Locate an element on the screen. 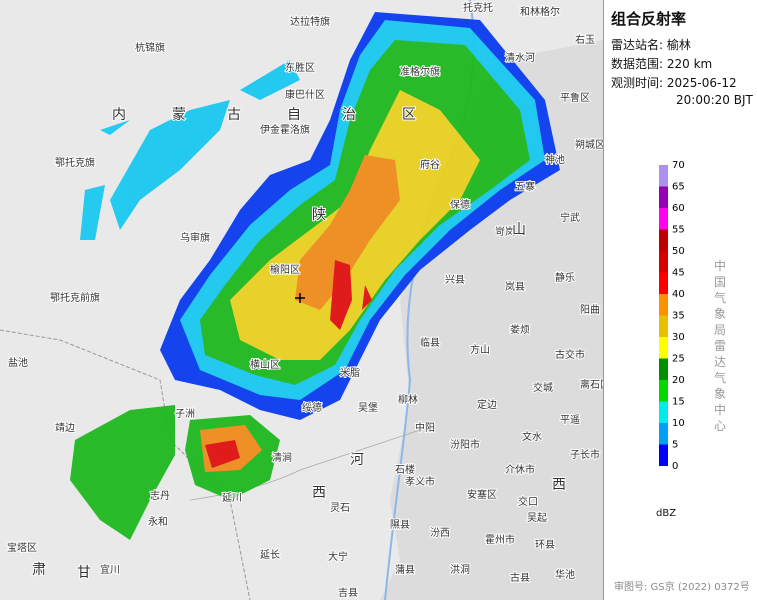 This screenshot has width=757, height=600. place-label: 治 is located at coordinates (350, 115).